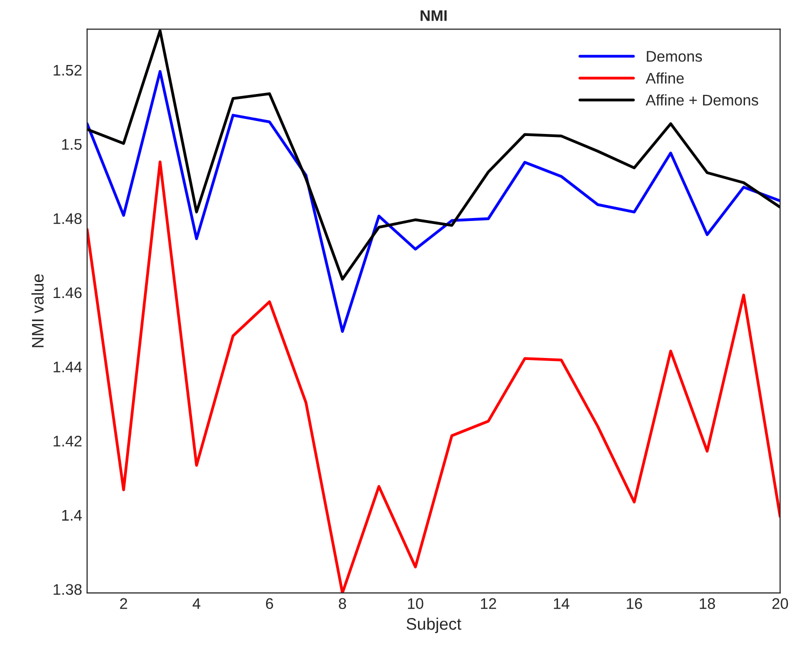 This screenshot has height=648, width=792. What do you see at coordinates (708, 604) in the screenshot?
I see `x-tick-label: 18` at bounding box center [708, 604].